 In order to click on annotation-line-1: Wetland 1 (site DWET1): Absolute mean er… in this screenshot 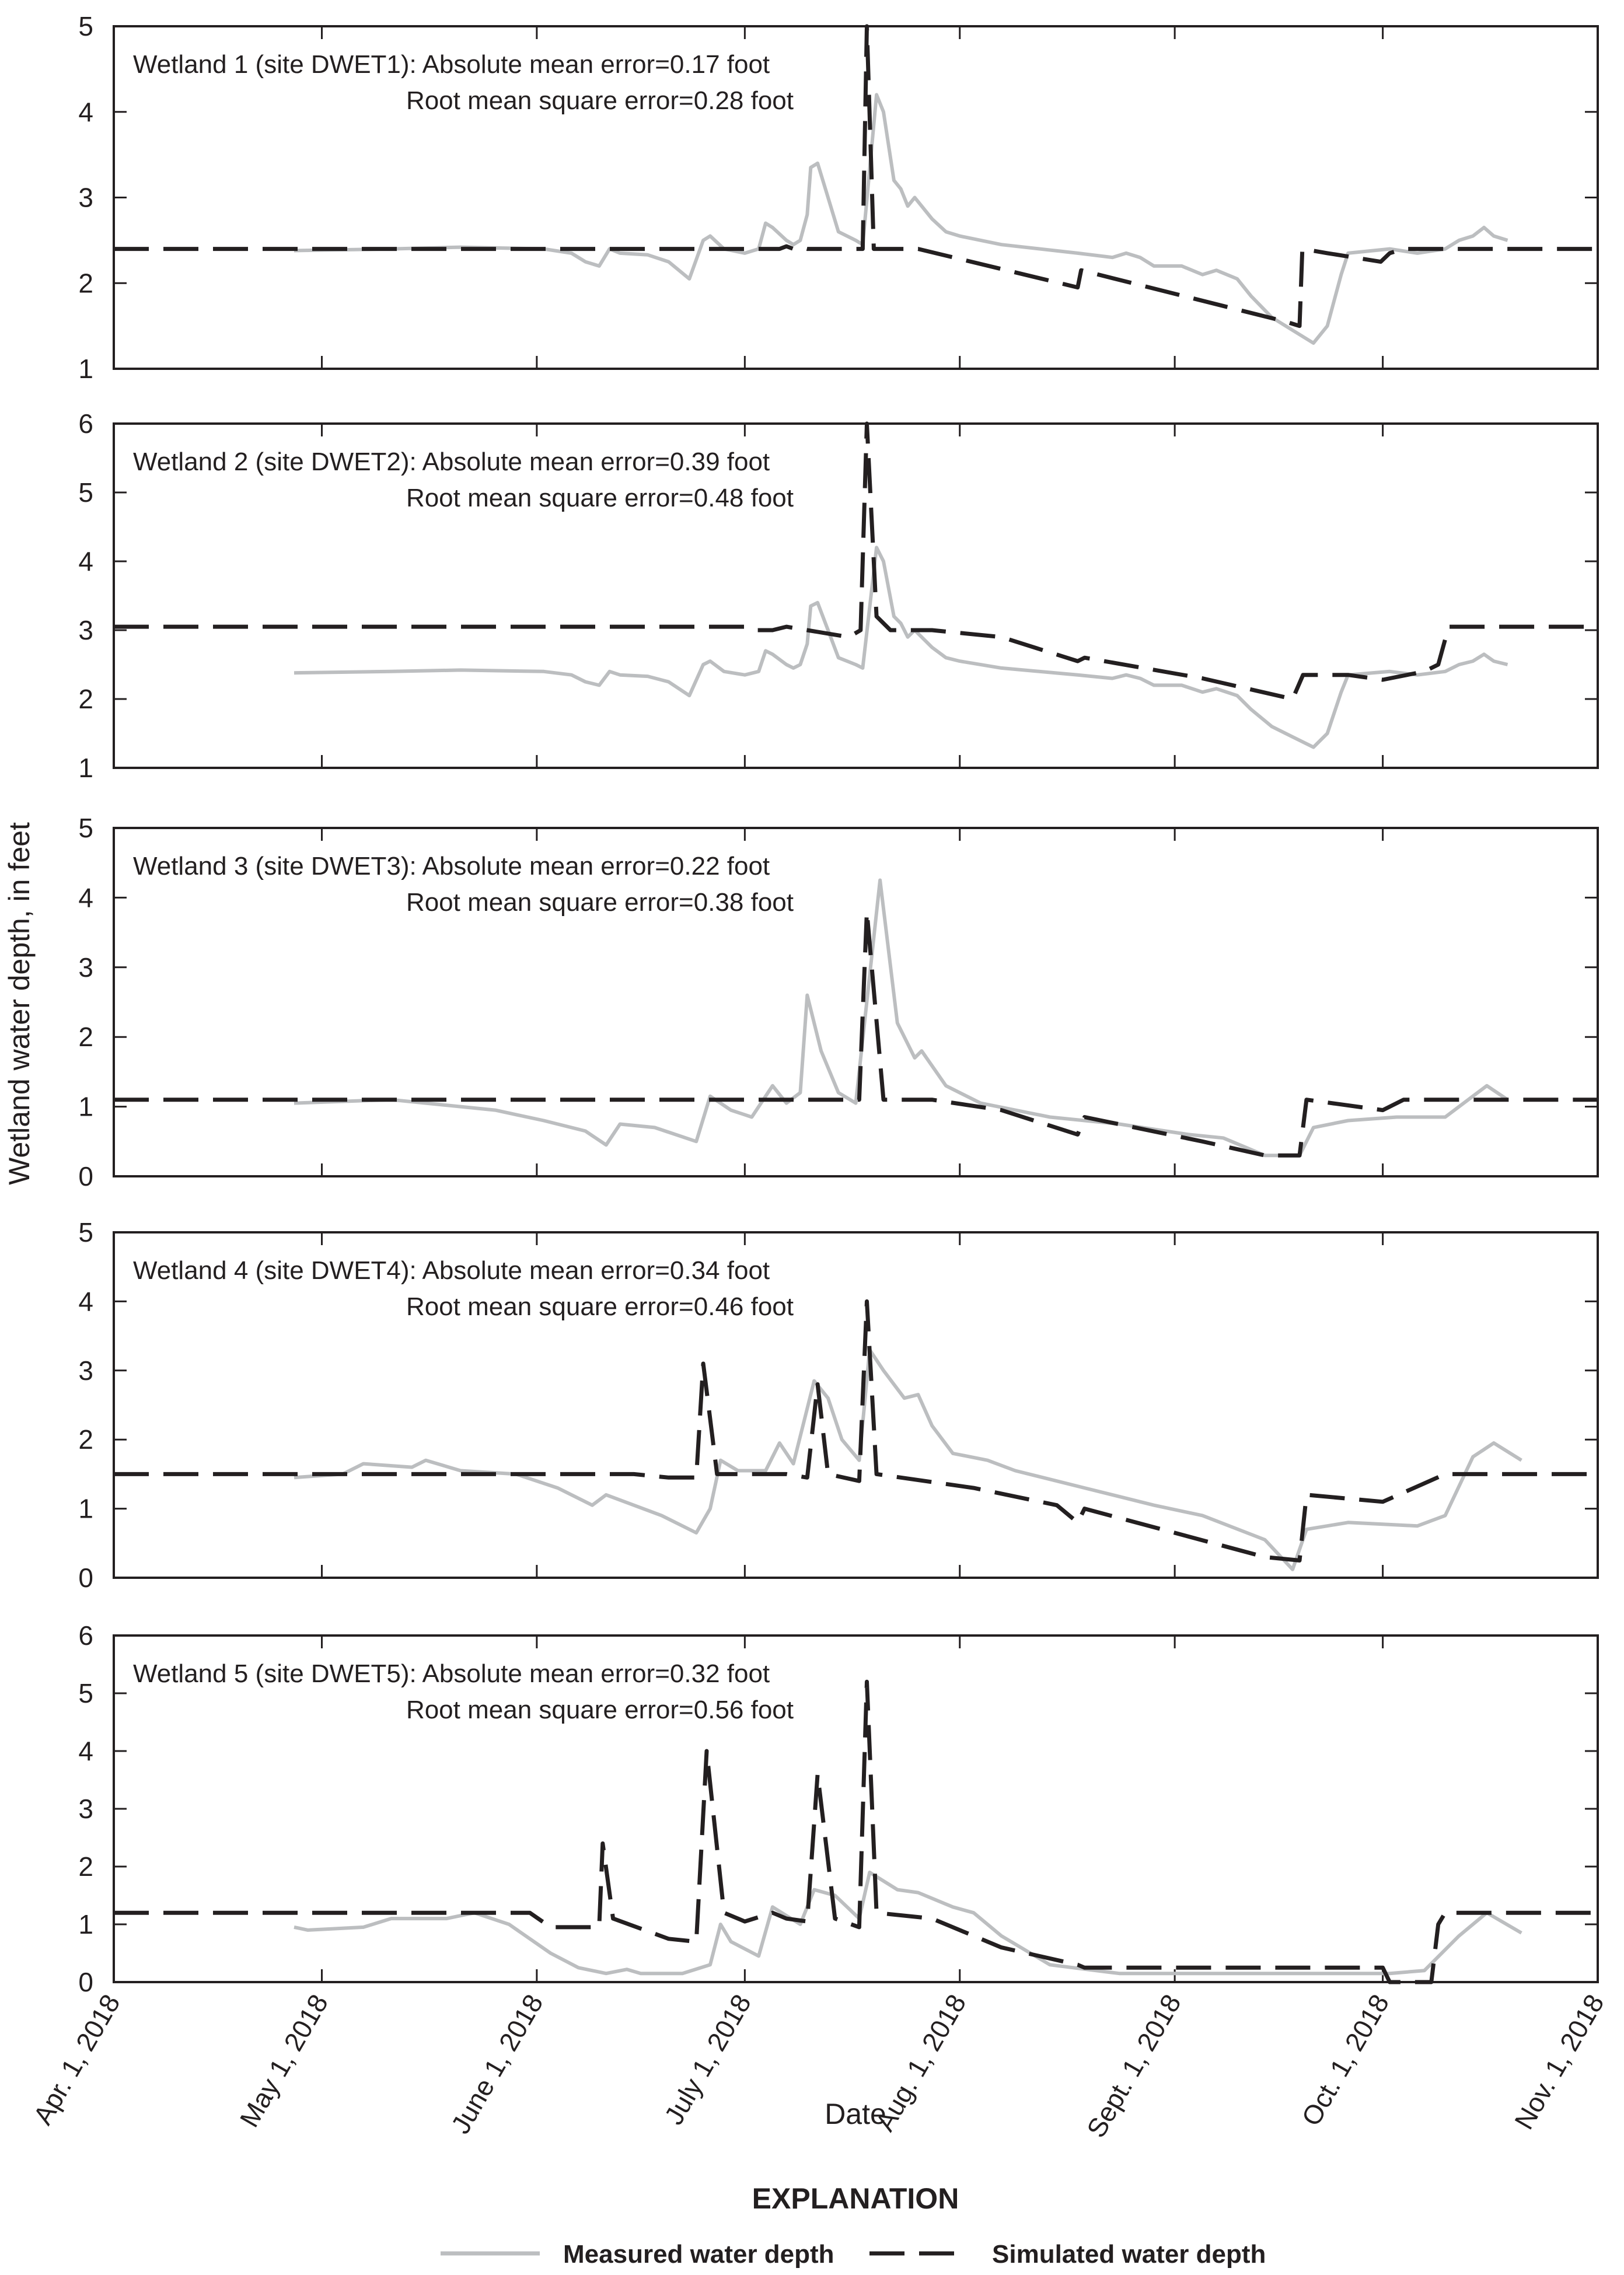, I will do `click(451, 64)`.